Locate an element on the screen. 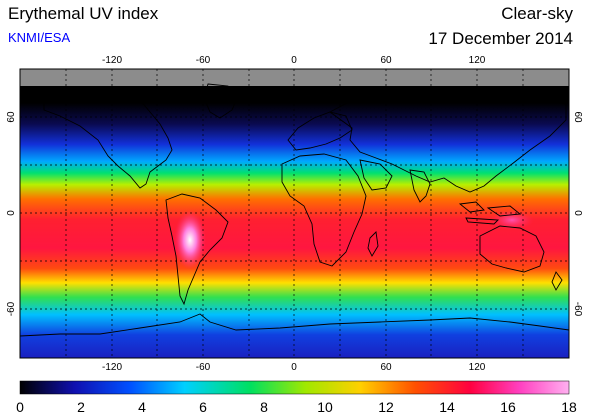 The image size is (589, 420). credit-label: KNMI/ESA is located at coordinates (39, 37).